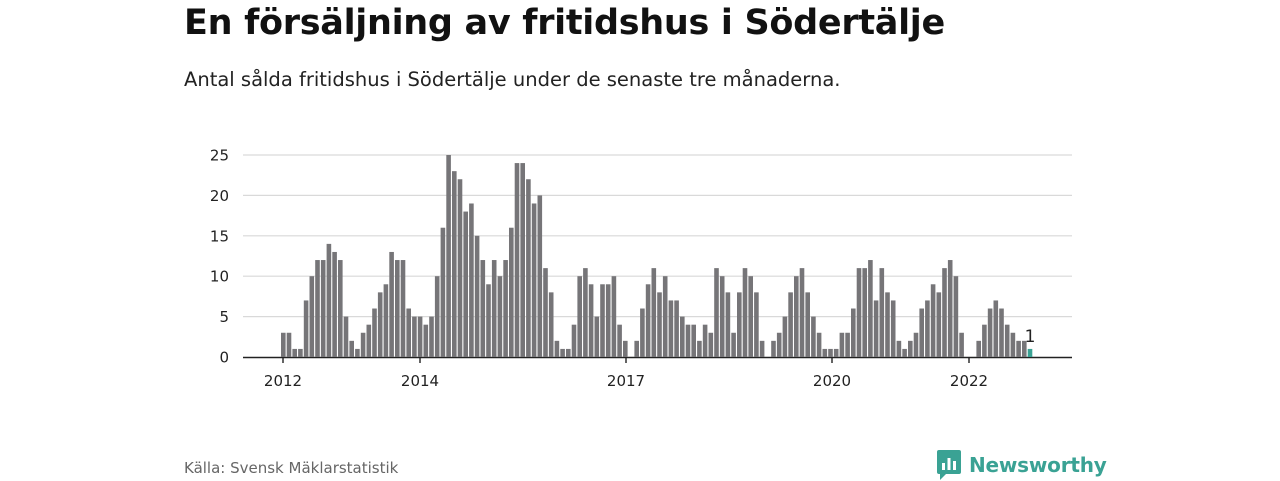  Describe the element at coordinates (224, 358) in the screenshot. I see `y-tick-label: 0` at that location.